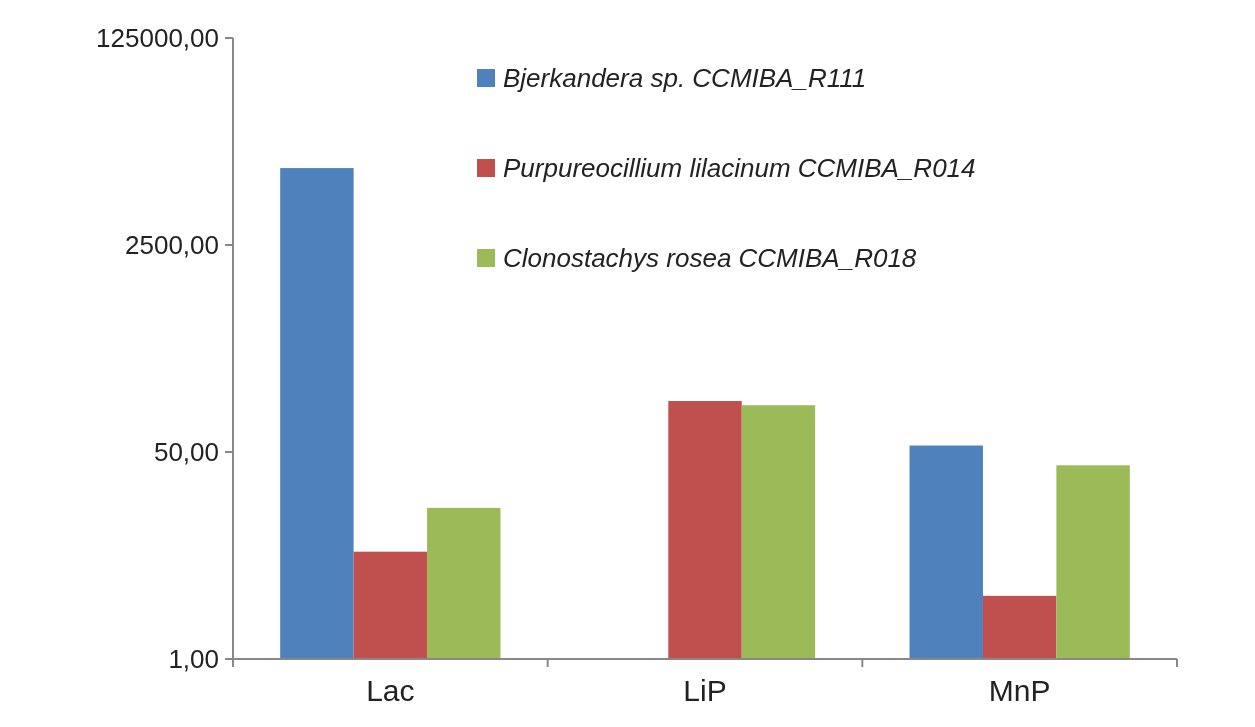  I want to click on y-tick-label: 1,00, so click(193, 659).